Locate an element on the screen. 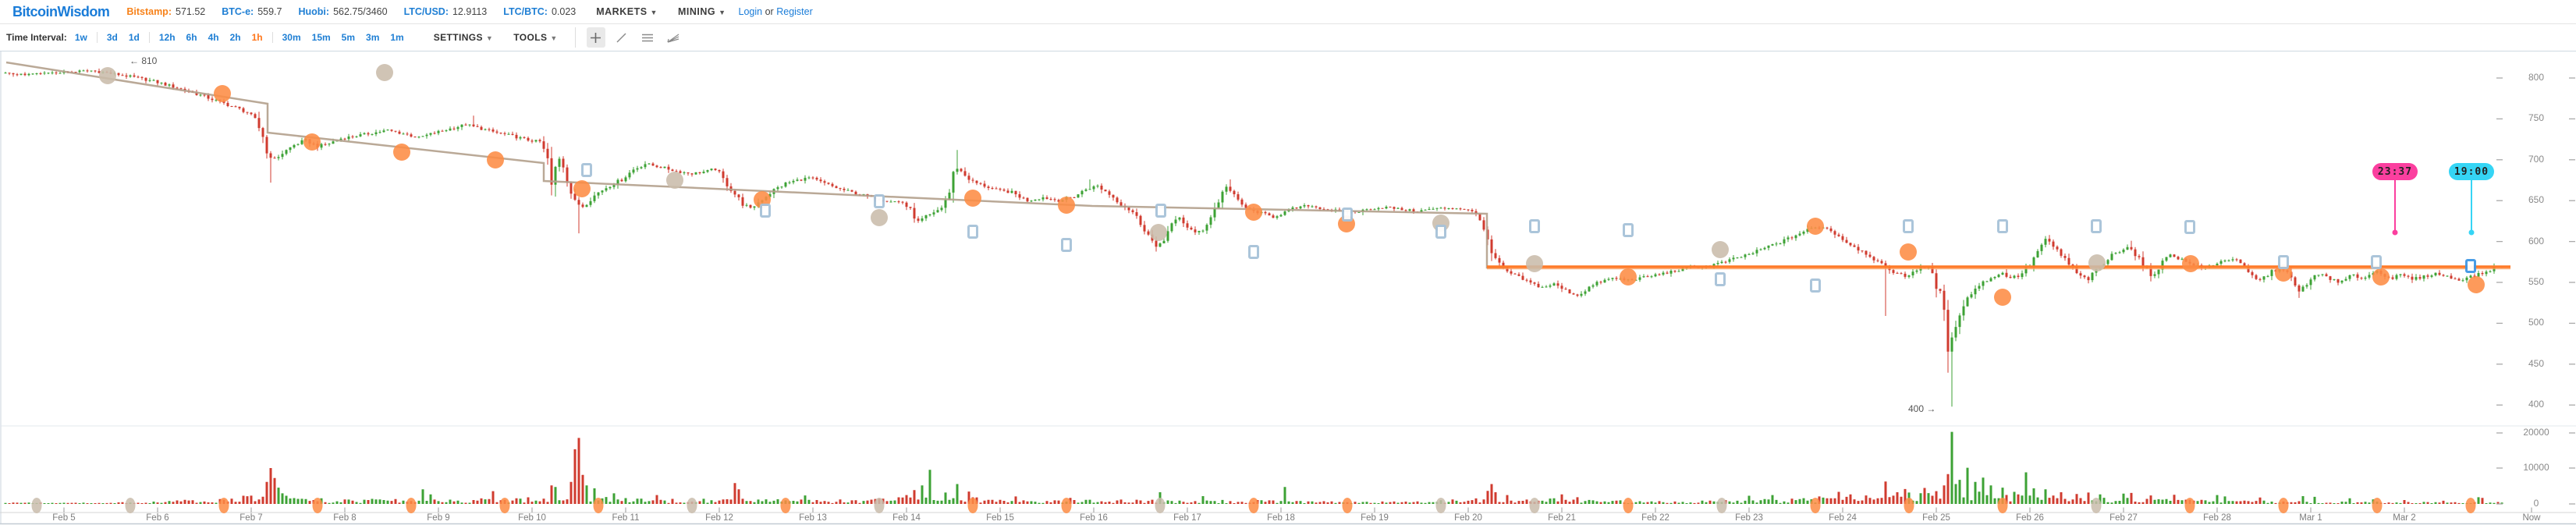 The height and width of the screenshot is (525, 2576). time-axis-label: Feb 22 is located at coordinates (1655, 518).